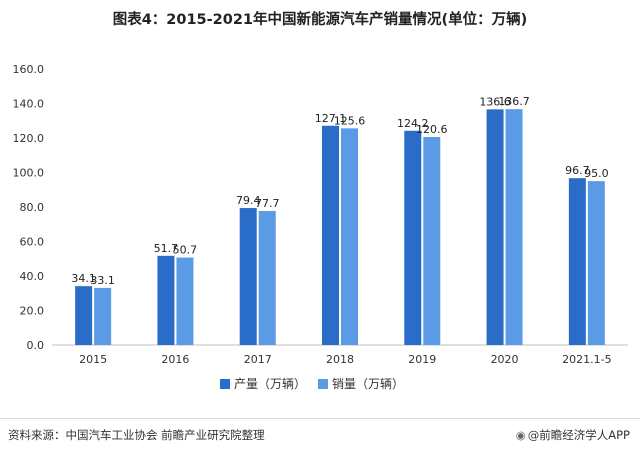  I want to click on brand-label: ◉ @前瞻经济学人APP, so click(573, 435).